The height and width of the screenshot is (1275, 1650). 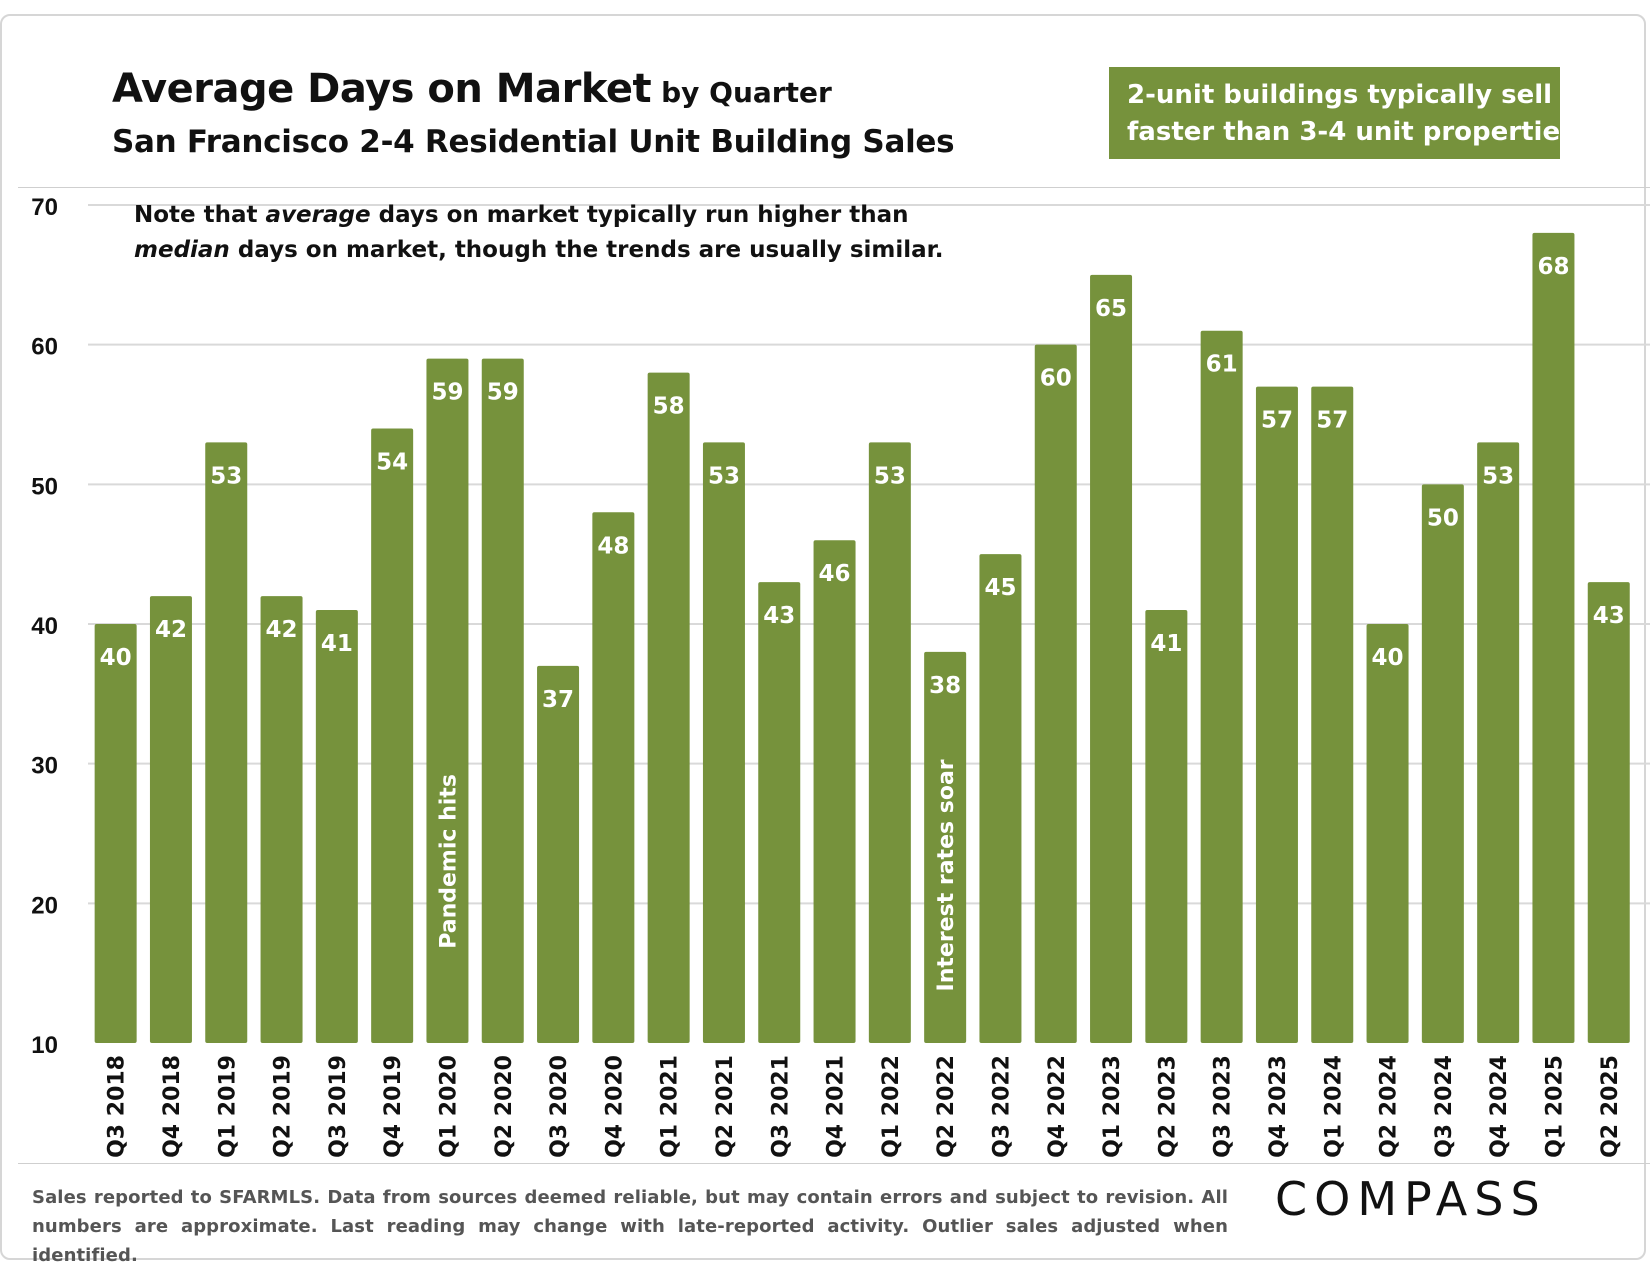 I want to click on x-tick-label: Q1 2023, so click(x=1112, y=1106).